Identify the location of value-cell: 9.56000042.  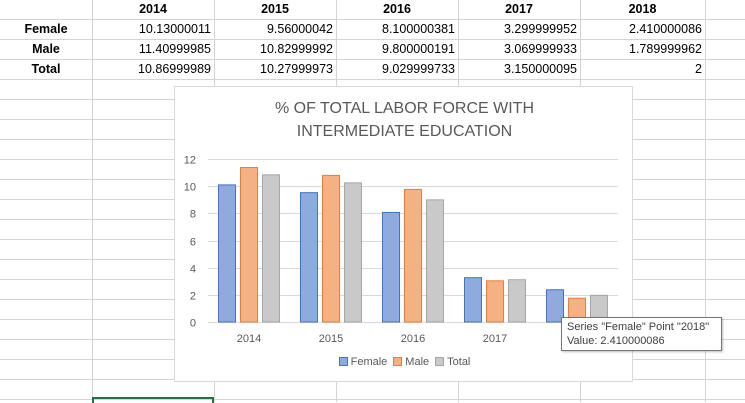
(299, 29).